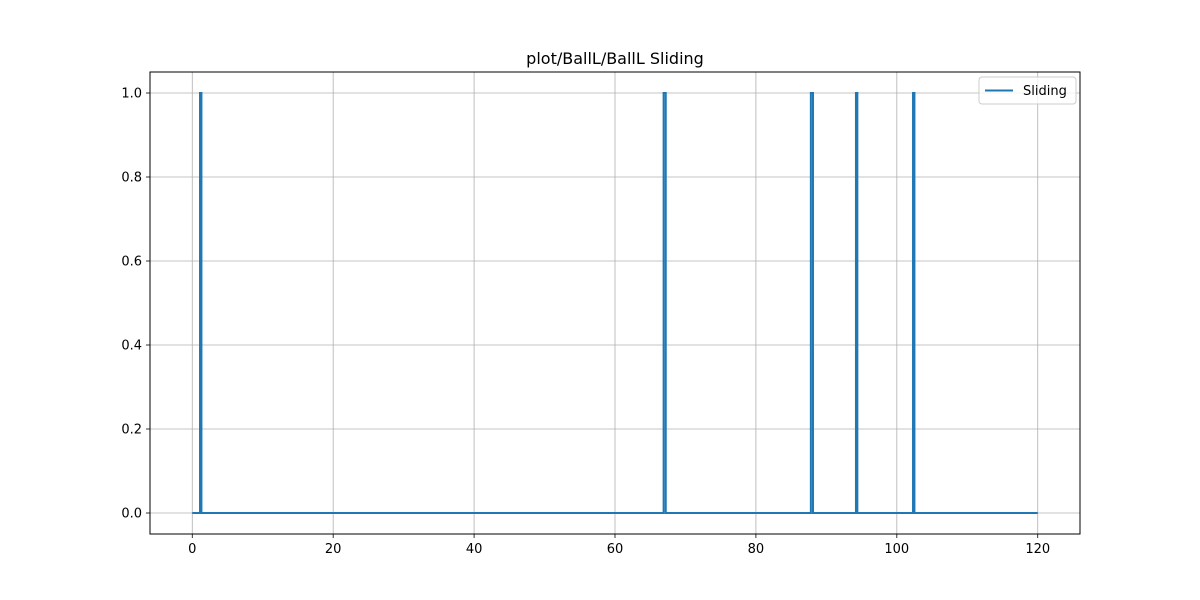 Image resolution: width=1200 pixels, height=600 pixels. What do you see at coordinates (131, 430) in the screenshot?
I see `y-tick-label: 0.2` at bounding box center [131, 430].